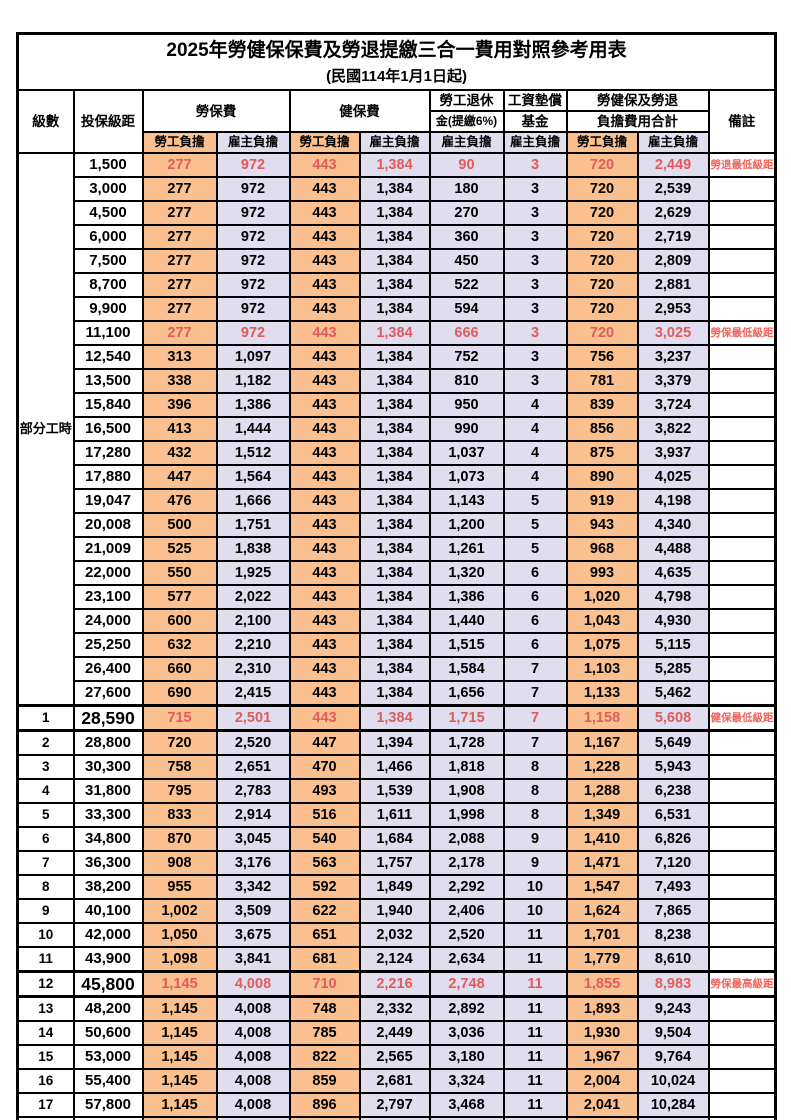 This screenshot has width=791, height=1120. What do you see at coordinates (253, 718) in the screenshot?
I see `cell-a2: 2,501` at bounding box center [253, 718].